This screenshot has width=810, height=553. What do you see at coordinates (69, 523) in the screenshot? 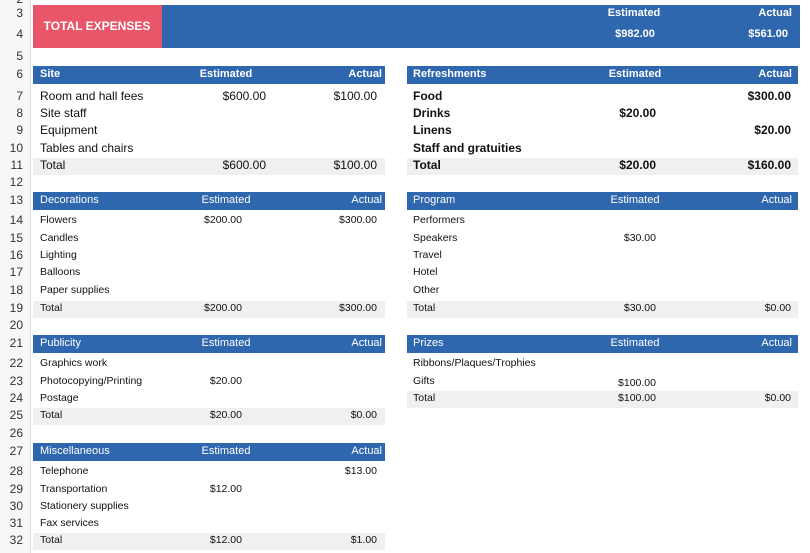
I see `item-name: Fax services` at bounding box center [69, 523].